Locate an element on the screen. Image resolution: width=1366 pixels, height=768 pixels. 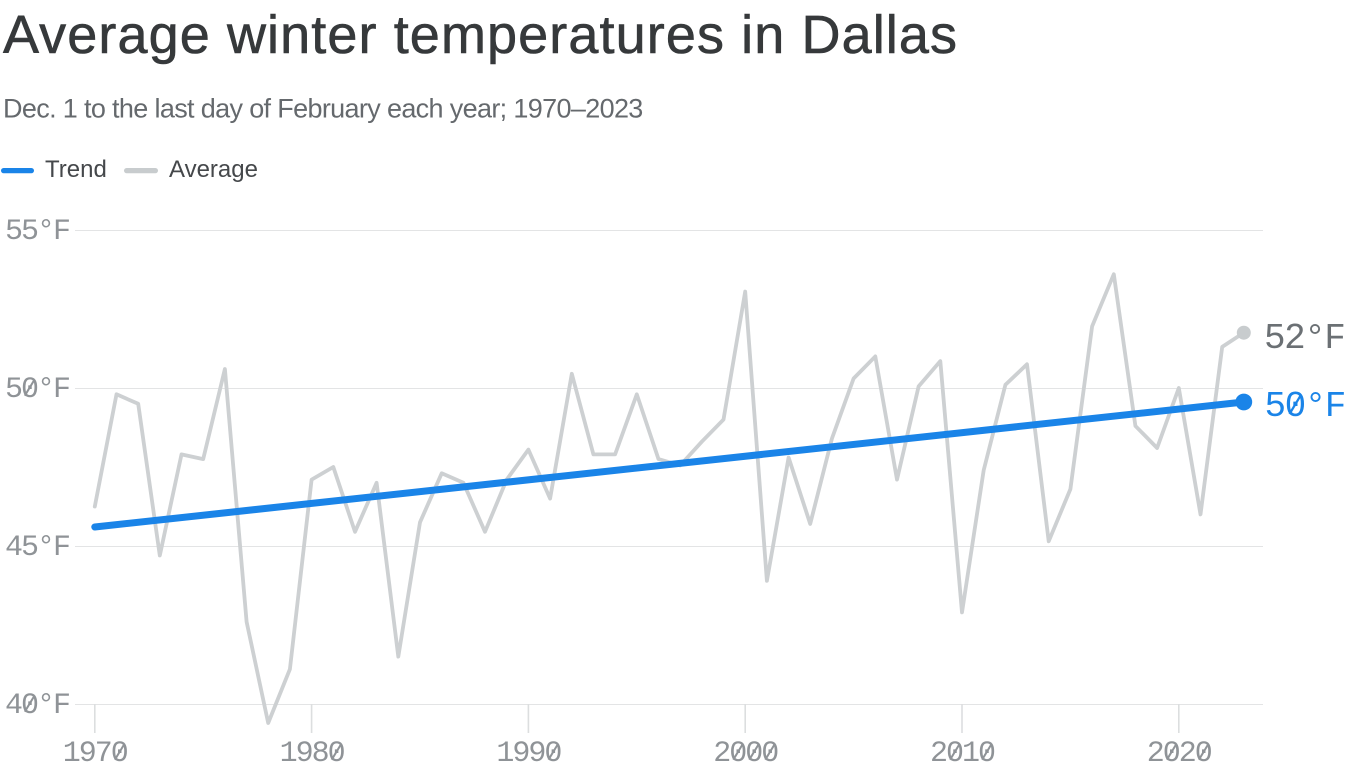
svg-text: 52°F is located at coordinates (1304, 338).